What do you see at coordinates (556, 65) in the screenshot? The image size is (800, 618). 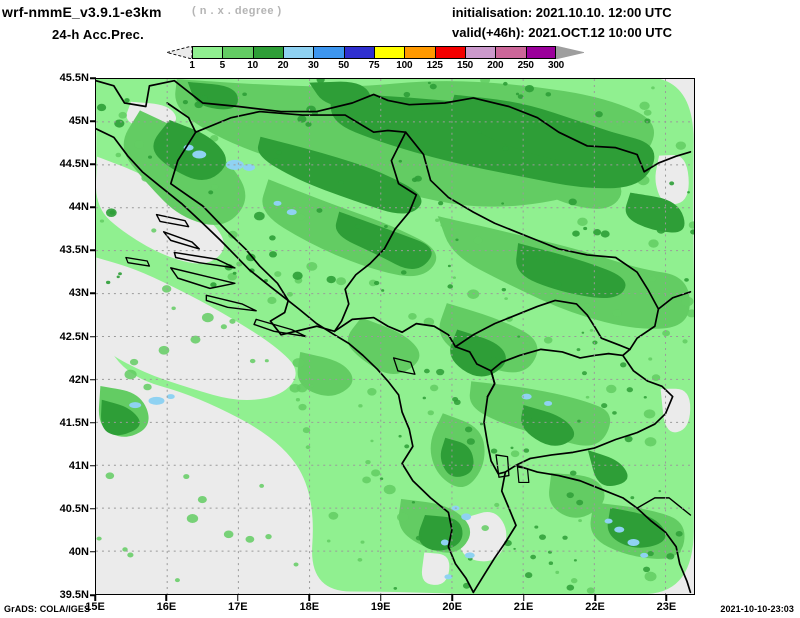 I see `colorbar-tick-label: 300` at bounding box center [556, 65].